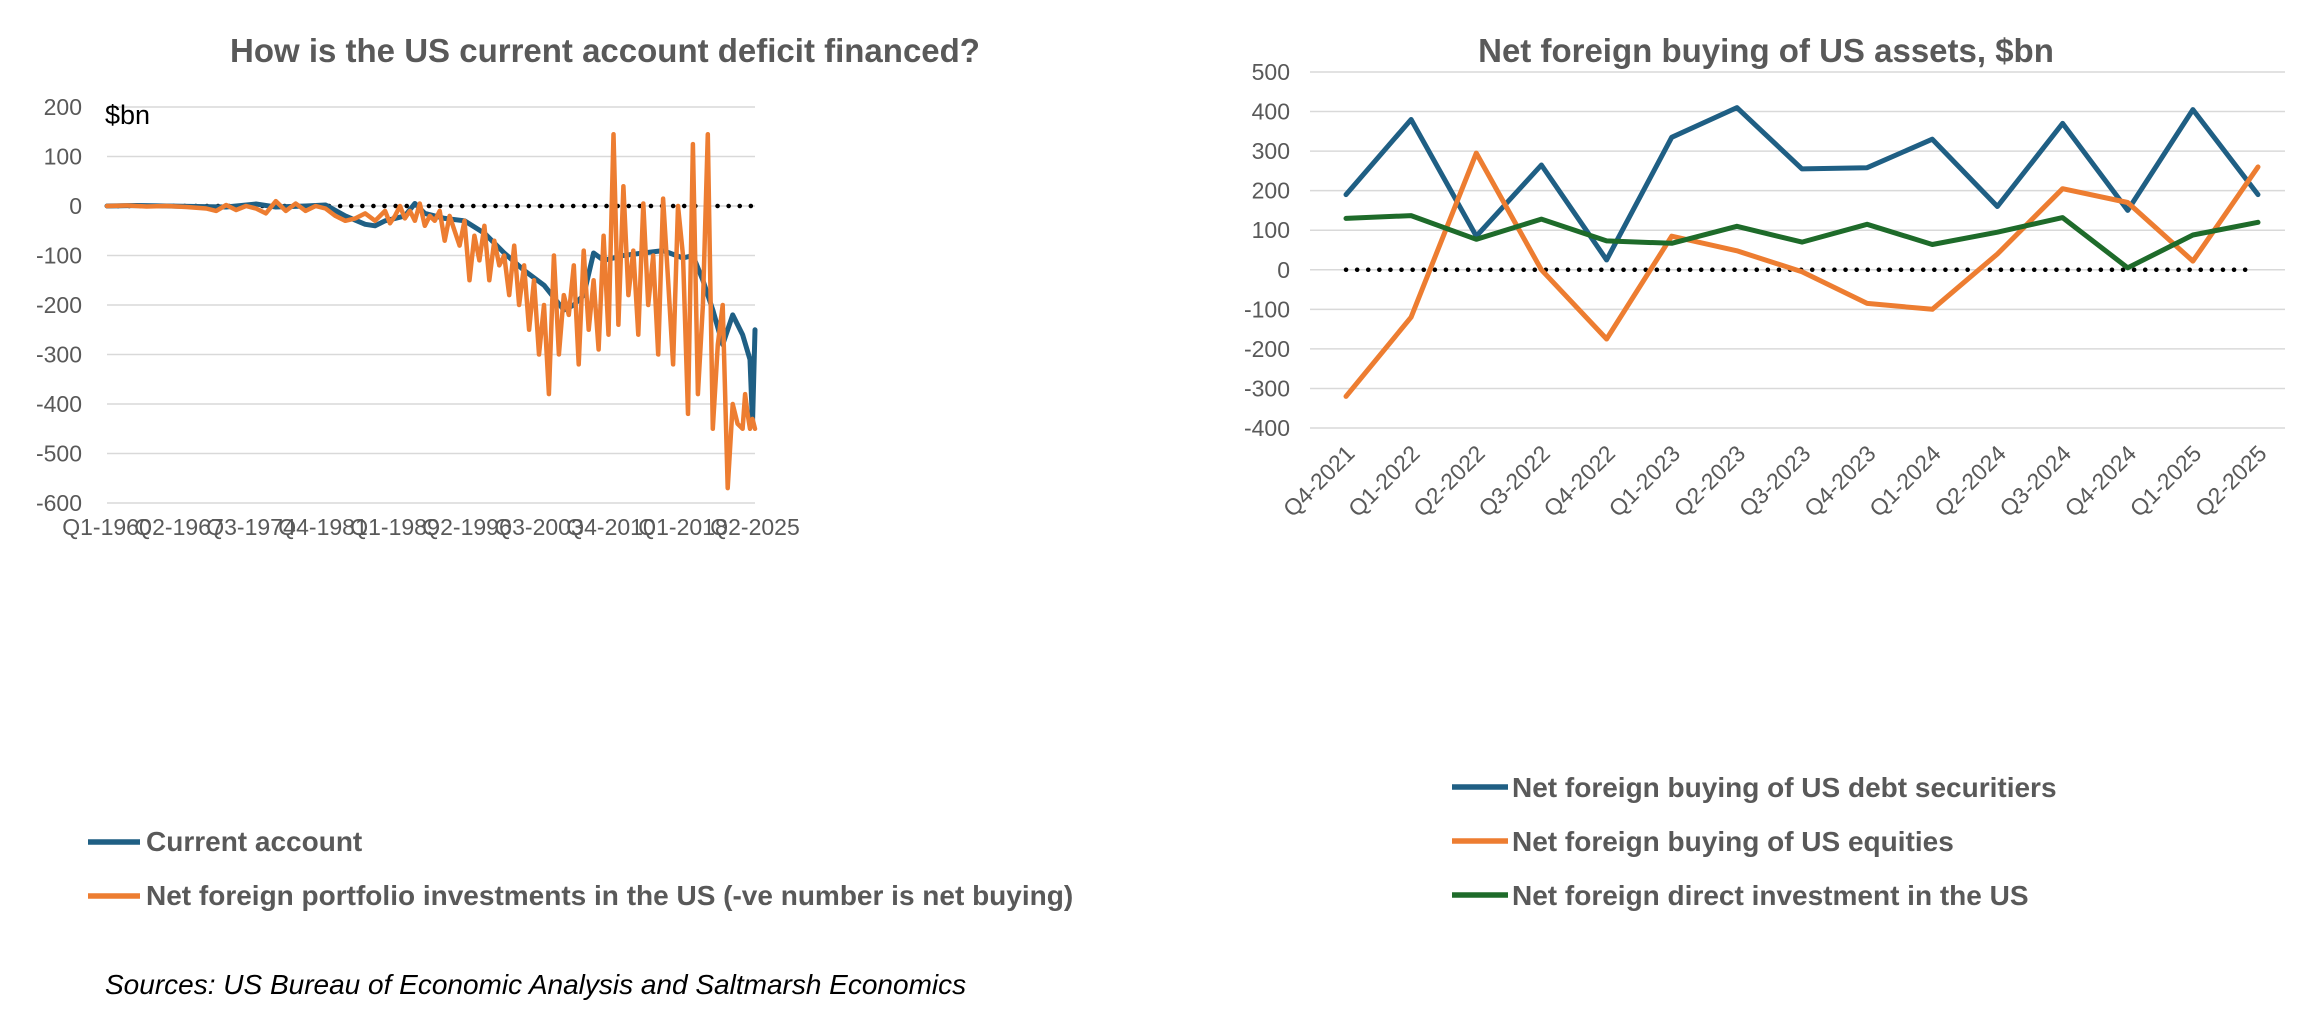 This screenshot has height=1032, width=2317. What do you see at coordinates (1384, 481) in the screenshot?
I see `right-x-tick: Q1-2022` at bounding box center [1384, 481].